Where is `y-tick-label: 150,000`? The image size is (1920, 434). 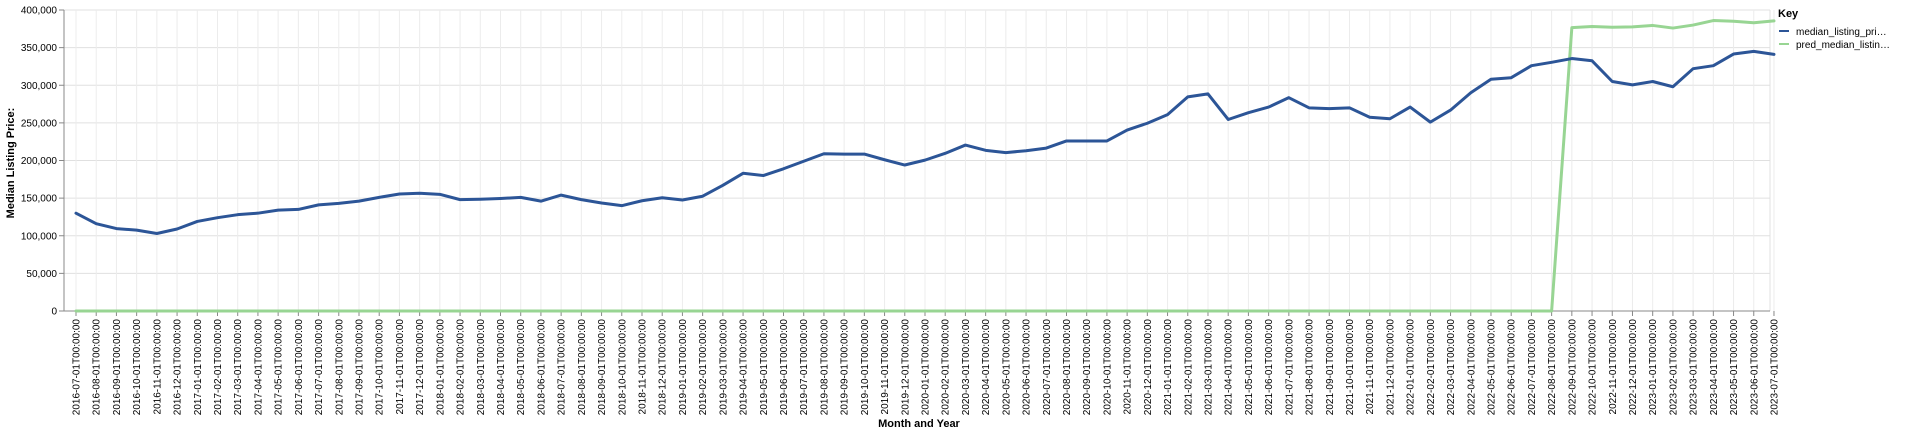 y-tick-label: 150,000 is located at coordinates (39, 199).